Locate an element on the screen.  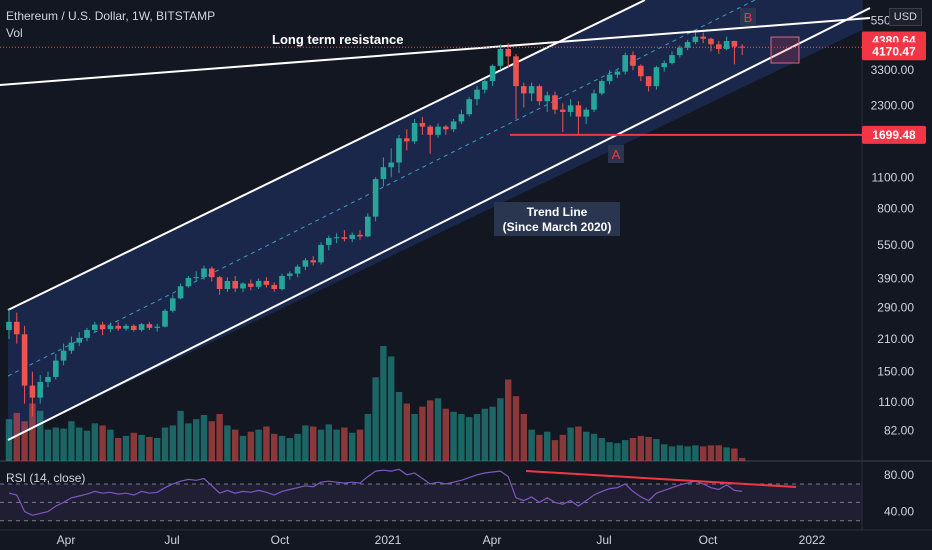
badge-support-bg is located at coordinates (894, 134).